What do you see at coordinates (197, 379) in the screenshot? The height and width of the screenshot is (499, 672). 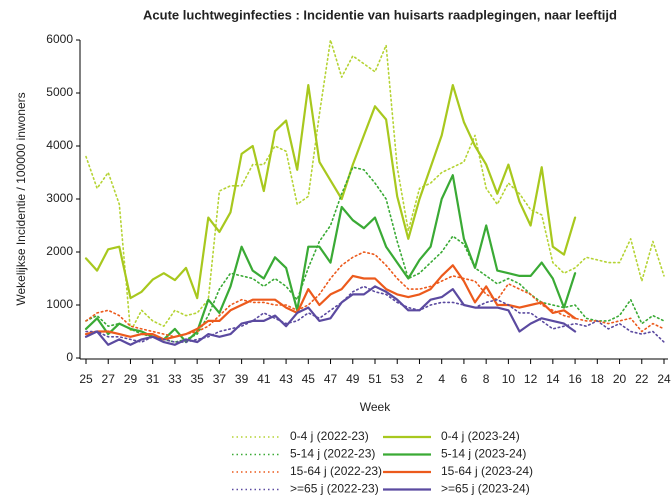 I see `x-tick-label: 35` at bounding box center [197, 379].